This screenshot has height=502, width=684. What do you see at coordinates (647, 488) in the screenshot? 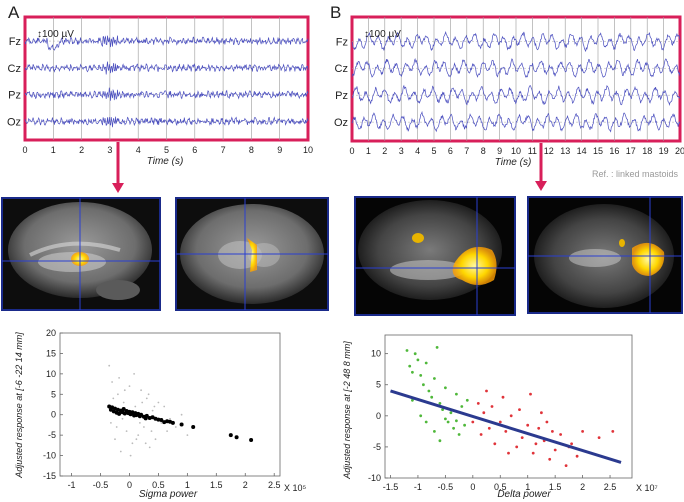
I see `scatter-exponent-b: X 10⁷` at bounding box center [647, 488].